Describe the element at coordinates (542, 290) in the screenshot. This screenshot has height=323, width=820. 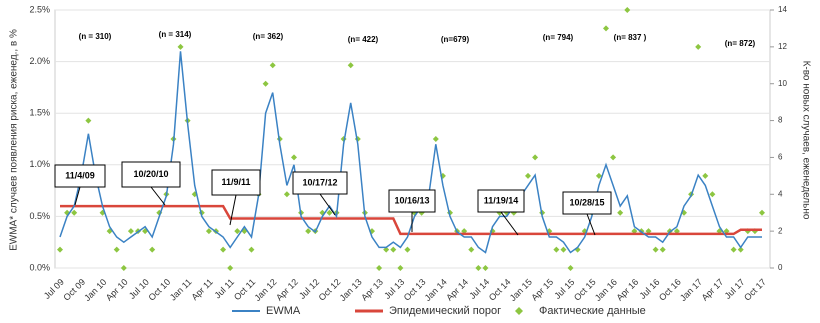
I see `x-tick-label: Apr 15` at that location.